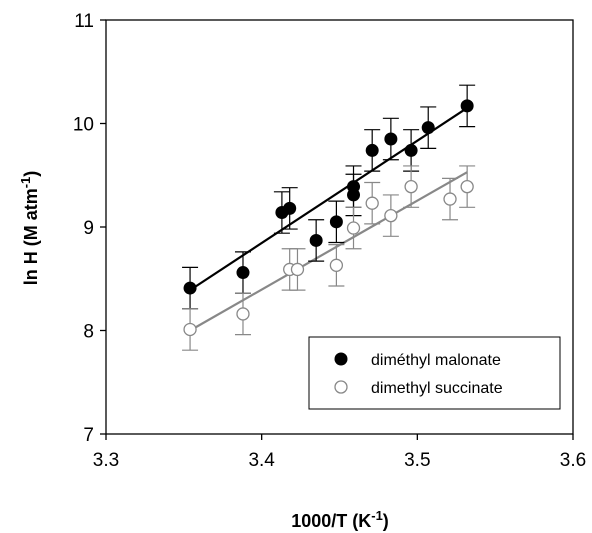 This screenshot has width=592, height=533. What do you see at coordinates (83, 125) in the screenshot?
I see `y-tick-label: 10` at bounding box center [83, 125].